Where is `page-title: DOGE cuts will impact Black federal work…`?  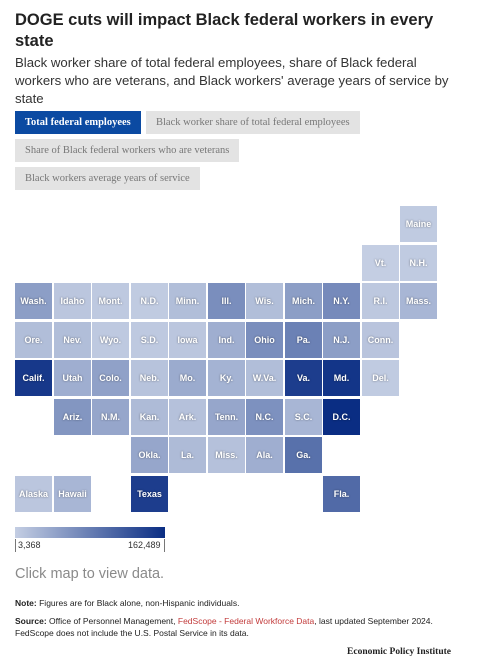 page-title: DOGE cuts will impact Black federal work… is located at coordinates (224, 30).